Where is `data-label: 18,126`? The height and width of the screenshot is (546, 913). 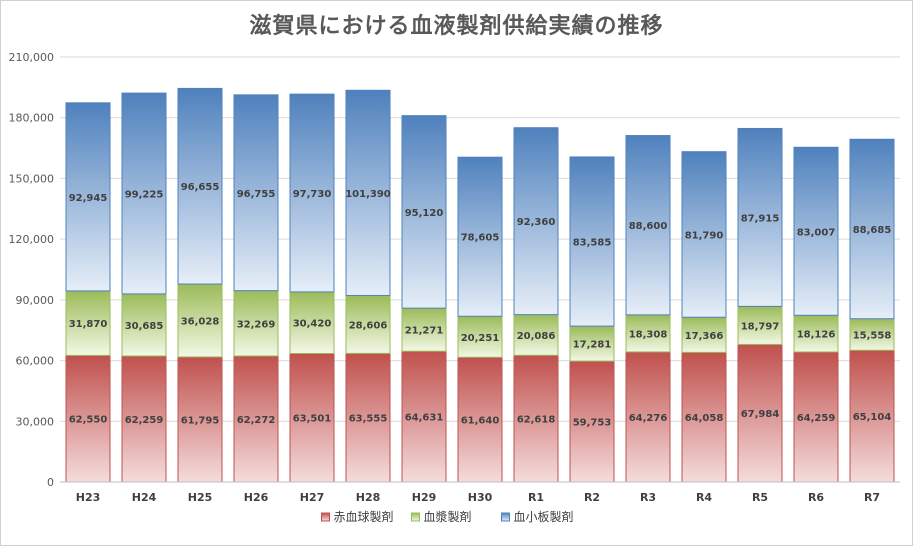 data-label: 18,126 is located at coordinates (816, 335).